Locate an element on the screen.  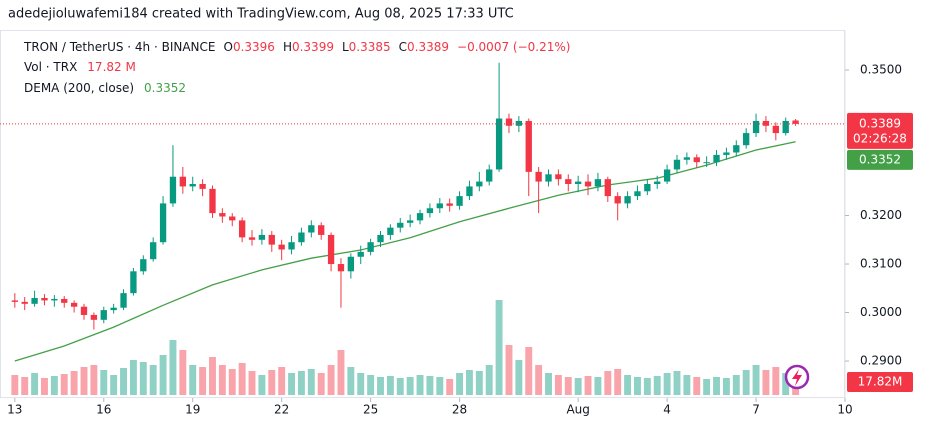
last-price-label: 0.3389 is located at coordinates (880, 123).